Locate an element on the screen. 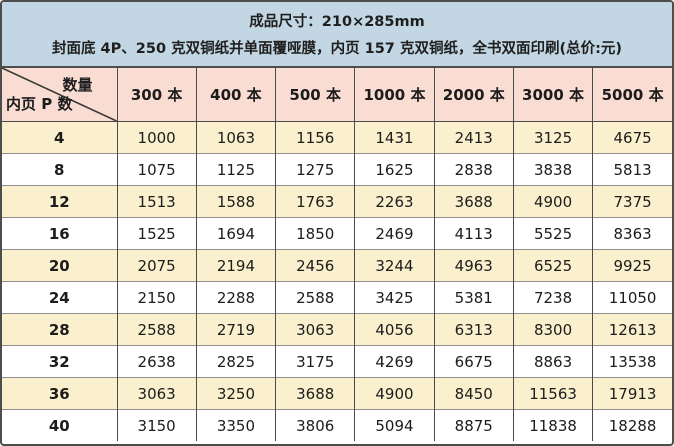 The height and width of the screenshot is (446, 674). pages-row-header: 20 is located at coordinates (59, 265).